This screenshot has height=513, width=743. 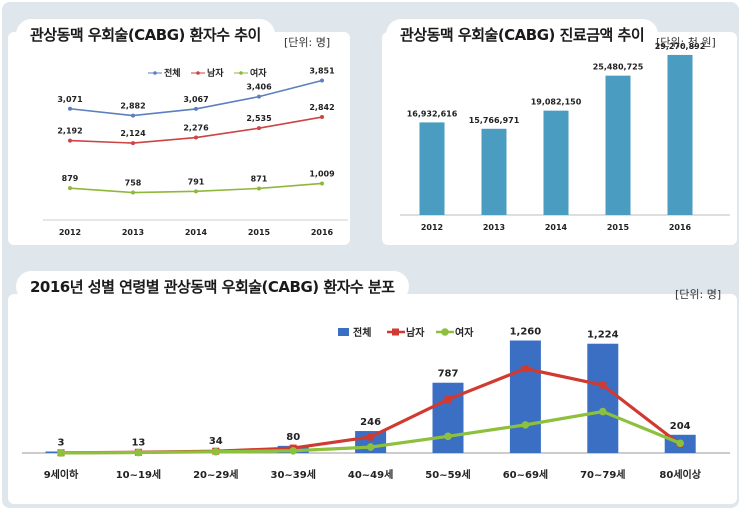 What do you see at coordinates (447, 474) in the screenshot?
I see `x-tick-label: 50~59세` at bounding box center [447, 474].